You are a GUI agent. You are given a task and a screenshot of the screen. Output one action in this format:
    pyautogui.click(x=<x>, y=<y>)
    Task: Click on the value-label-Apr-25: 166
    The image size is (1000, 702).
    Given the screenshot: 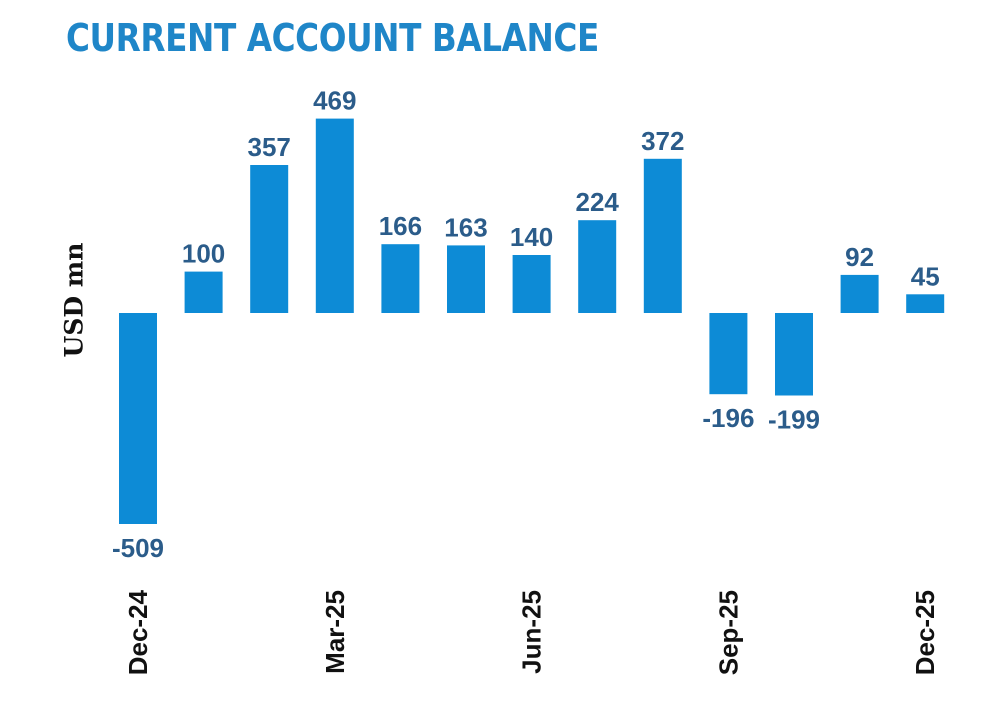 What is the action you would take?
    pyautogui.click(x=400, y=226)
    